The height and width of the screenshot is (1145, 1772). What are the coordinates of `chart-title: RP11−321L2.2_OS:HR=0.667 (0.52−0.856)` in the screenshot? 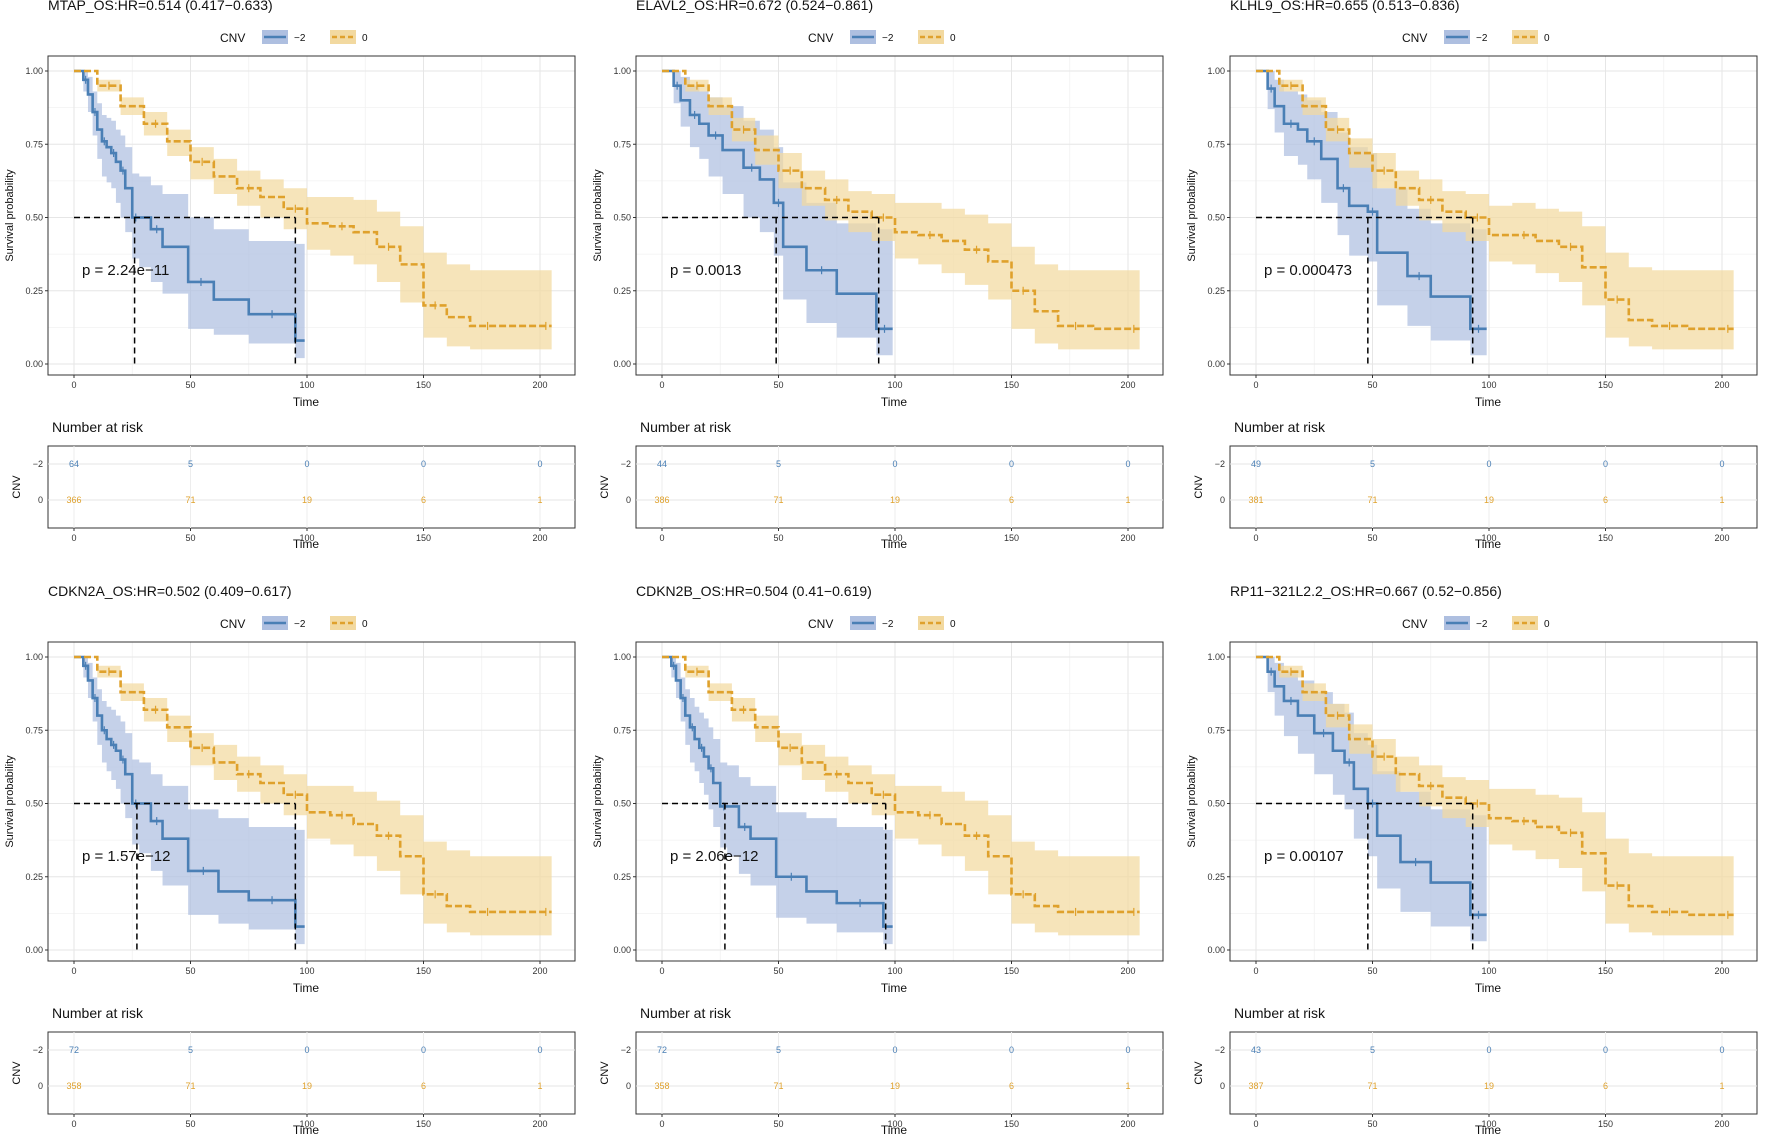 It's located at (1366, 591).